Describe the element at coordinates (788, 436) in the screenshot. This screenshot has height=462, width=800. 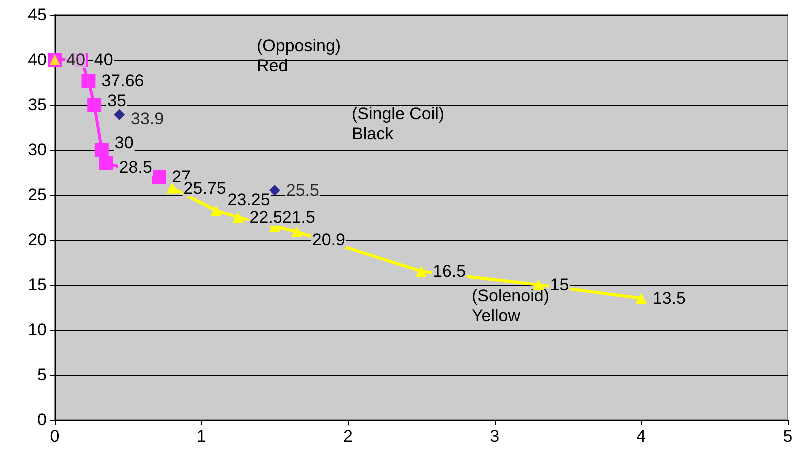
I see `x-tick-label: 5` at that location.